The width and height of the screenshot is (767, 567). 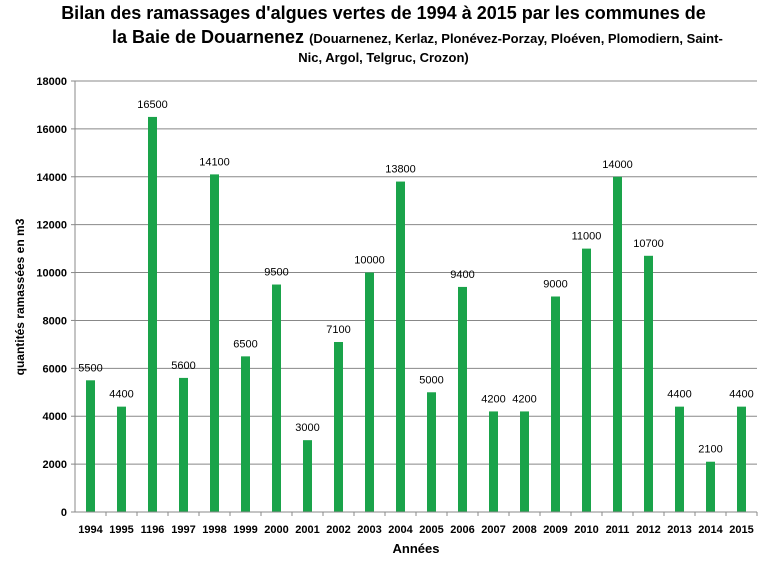 I want to click on data-label: 9400, so click(x=462, y=275).